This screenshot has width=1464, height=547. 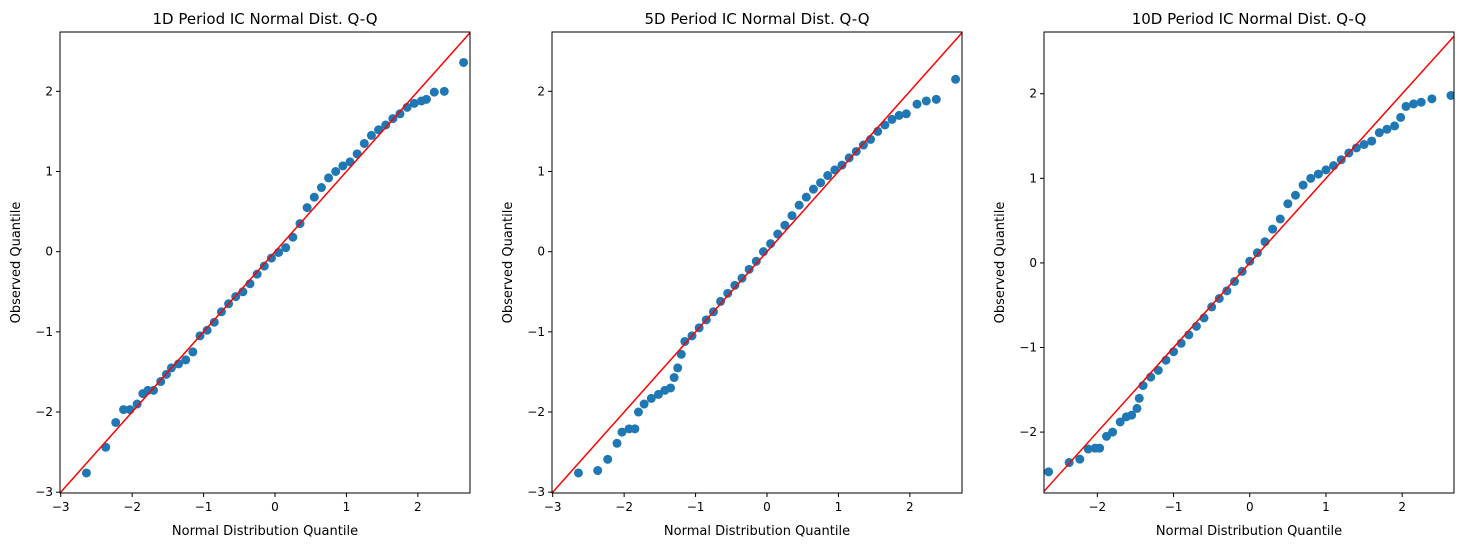 What do you see at coordinates (264, 19) in the screenshot?
I see `chart-title: 1D Period IC Normal Dist. Q-Q` at bounding box center [264, 19].